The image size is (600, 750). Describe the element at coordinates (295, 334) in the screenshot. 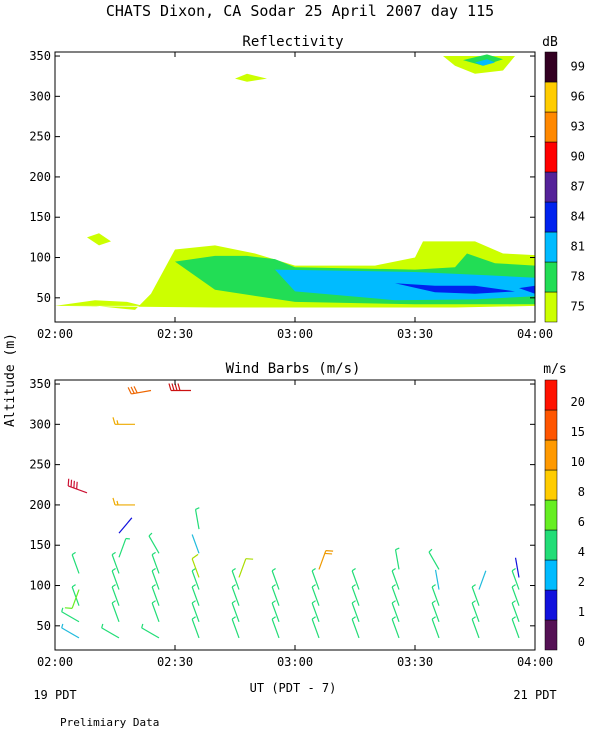

I see `x-tick-label: 03:00` at that location.